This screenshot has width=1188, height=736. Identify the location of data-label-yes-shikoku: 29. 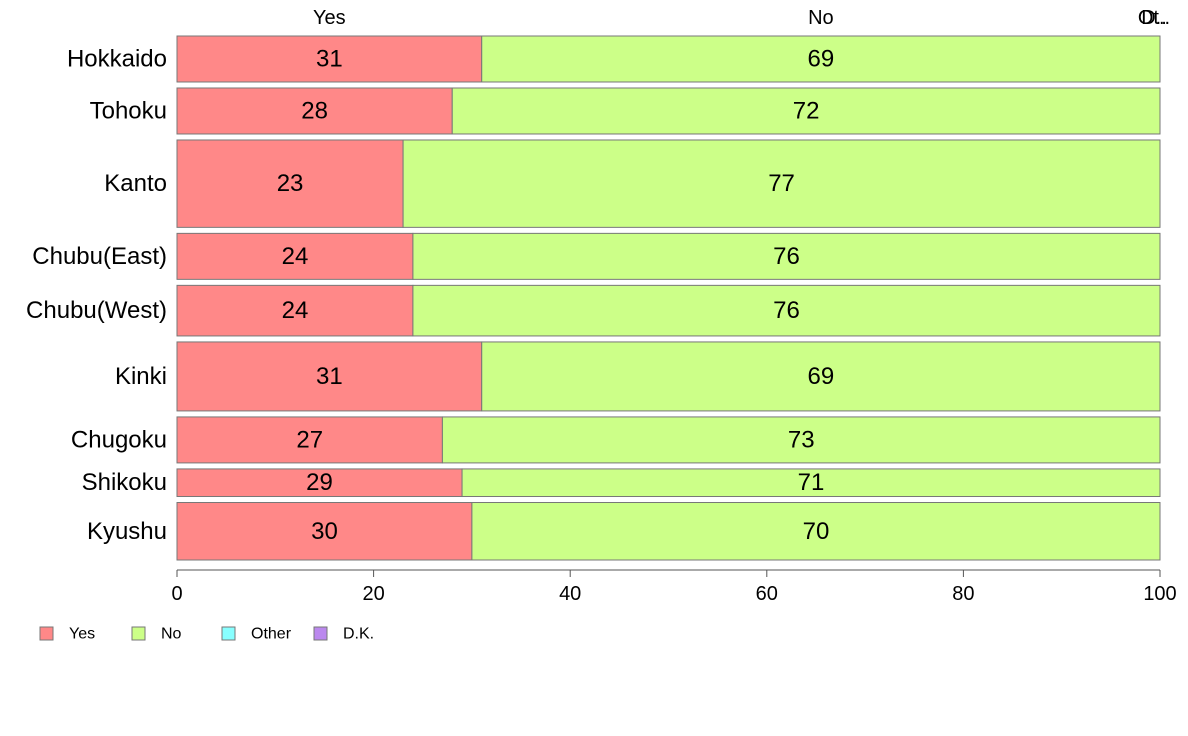
(319, 482).